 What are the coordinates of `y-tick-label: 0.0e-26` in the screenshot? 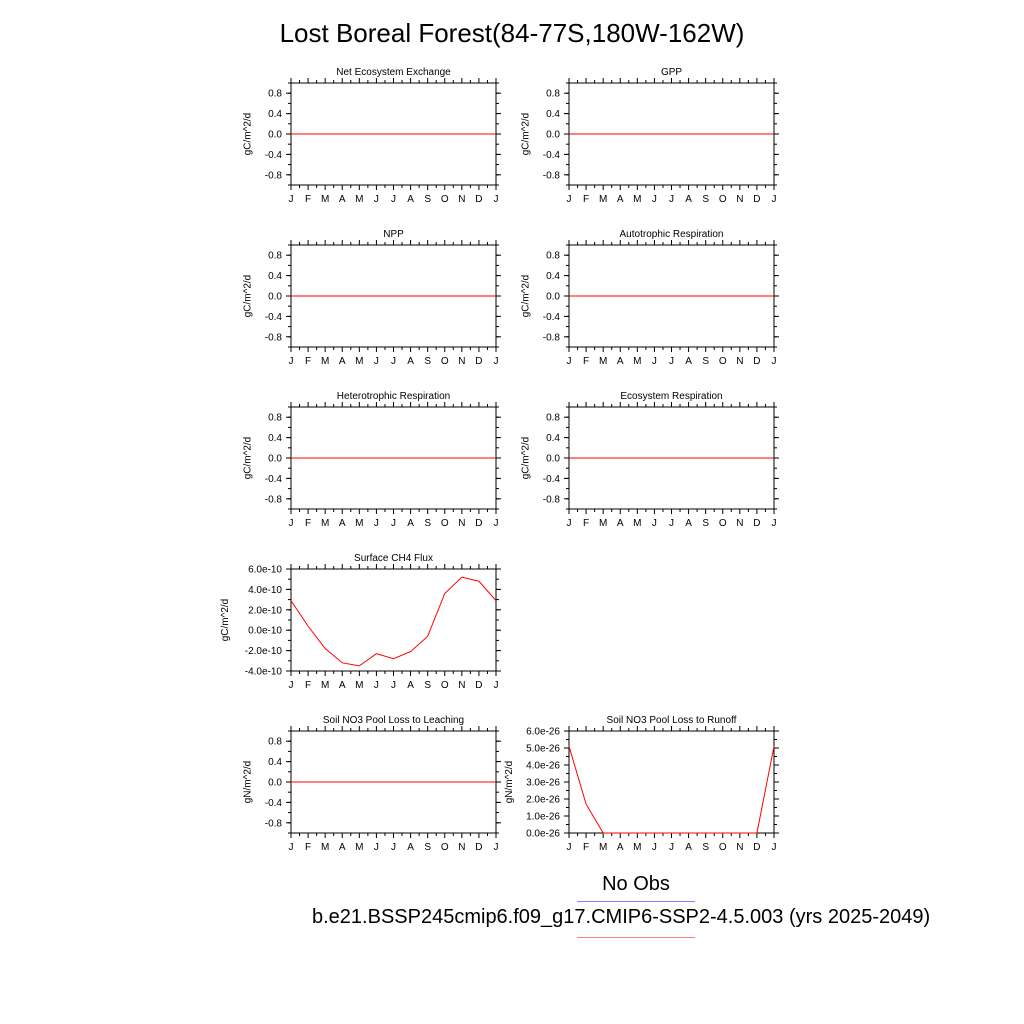 It's located at (543, 834).